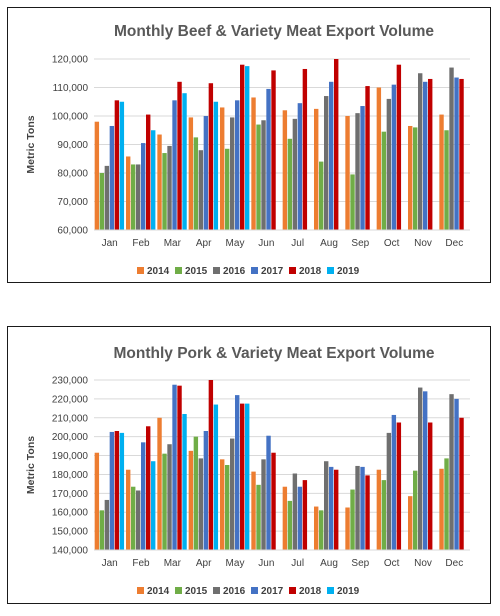 This screenshot has height=616, width=500. Describe the element at coordinates (316, 528) in the screenshot. I see `pork-bar-2014-aug` at that location.